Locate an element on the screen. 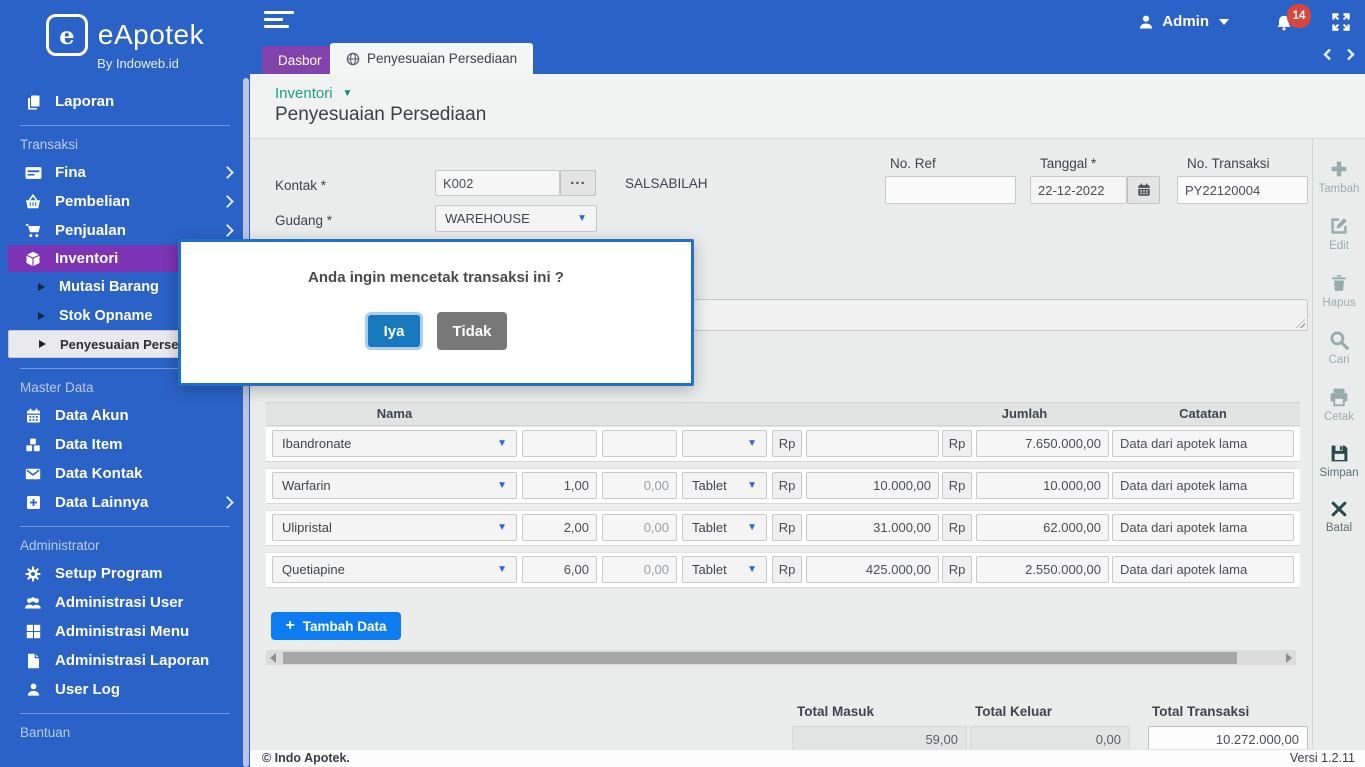 The width and height of the screenshot is (1365, 767). tab-scroll-right-icon is located at coordinates (1350, 54).